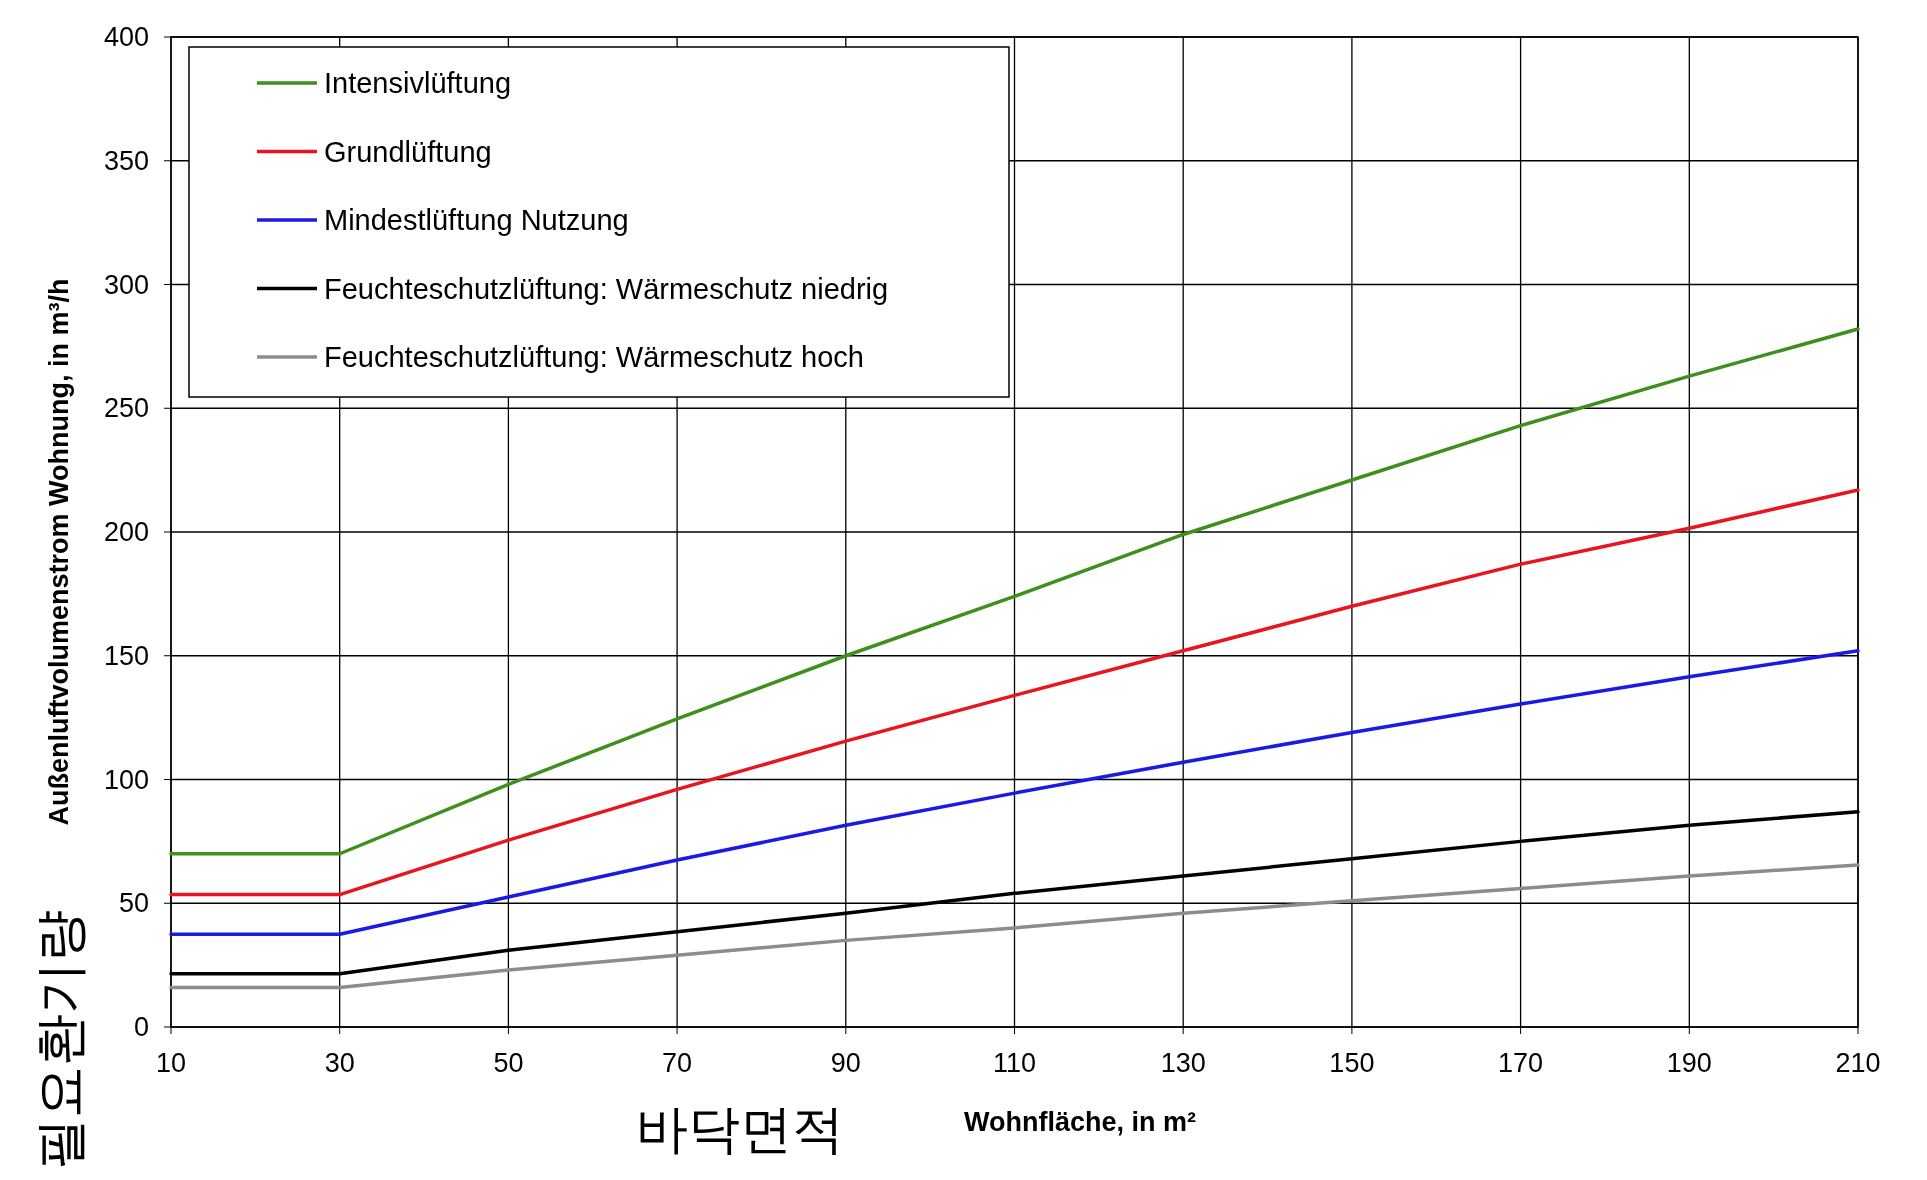 The height and width of the screenshot is (1180, 1927). What do you see at coordinates (133, 903) in the screenshot?
I see `y-tick-label: 50` at bounding box center [133, 903].